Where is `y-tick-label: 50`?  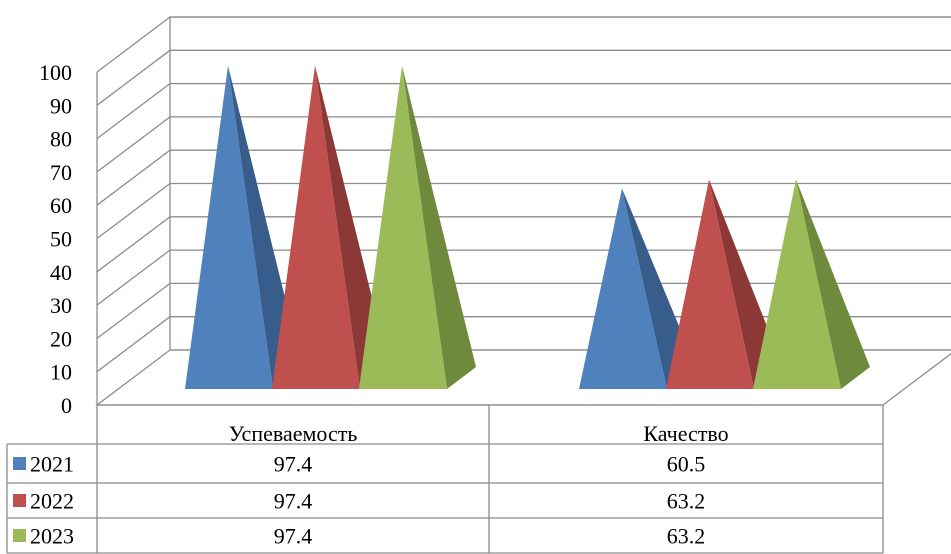 y-tick-label: 50 is located at coordinates (61, 239).